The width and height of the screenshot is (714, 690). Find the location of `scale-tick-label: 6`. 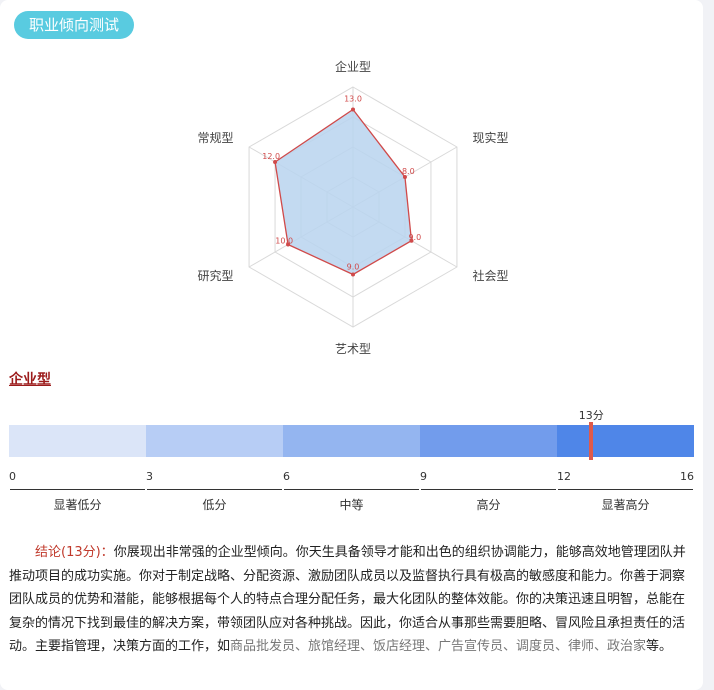

scale-tick-label: 6 is located at coordinates (286, 476).